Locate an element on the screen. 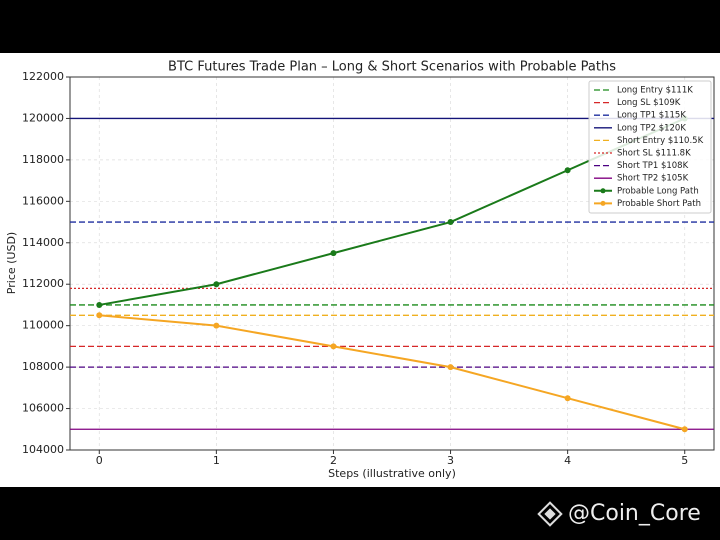 The height and width of the screenshot is (540, 720). x-tick-label: 4 is located at coordinates (567, 460).